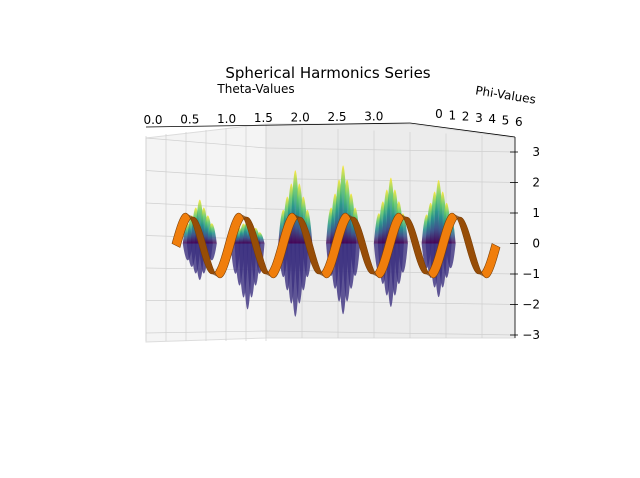 The width and height of the screenshot is (640, 478). Describe the element at coordinates (439, 114) in the screenshot. I see `y-tick-label: 0` at that location.